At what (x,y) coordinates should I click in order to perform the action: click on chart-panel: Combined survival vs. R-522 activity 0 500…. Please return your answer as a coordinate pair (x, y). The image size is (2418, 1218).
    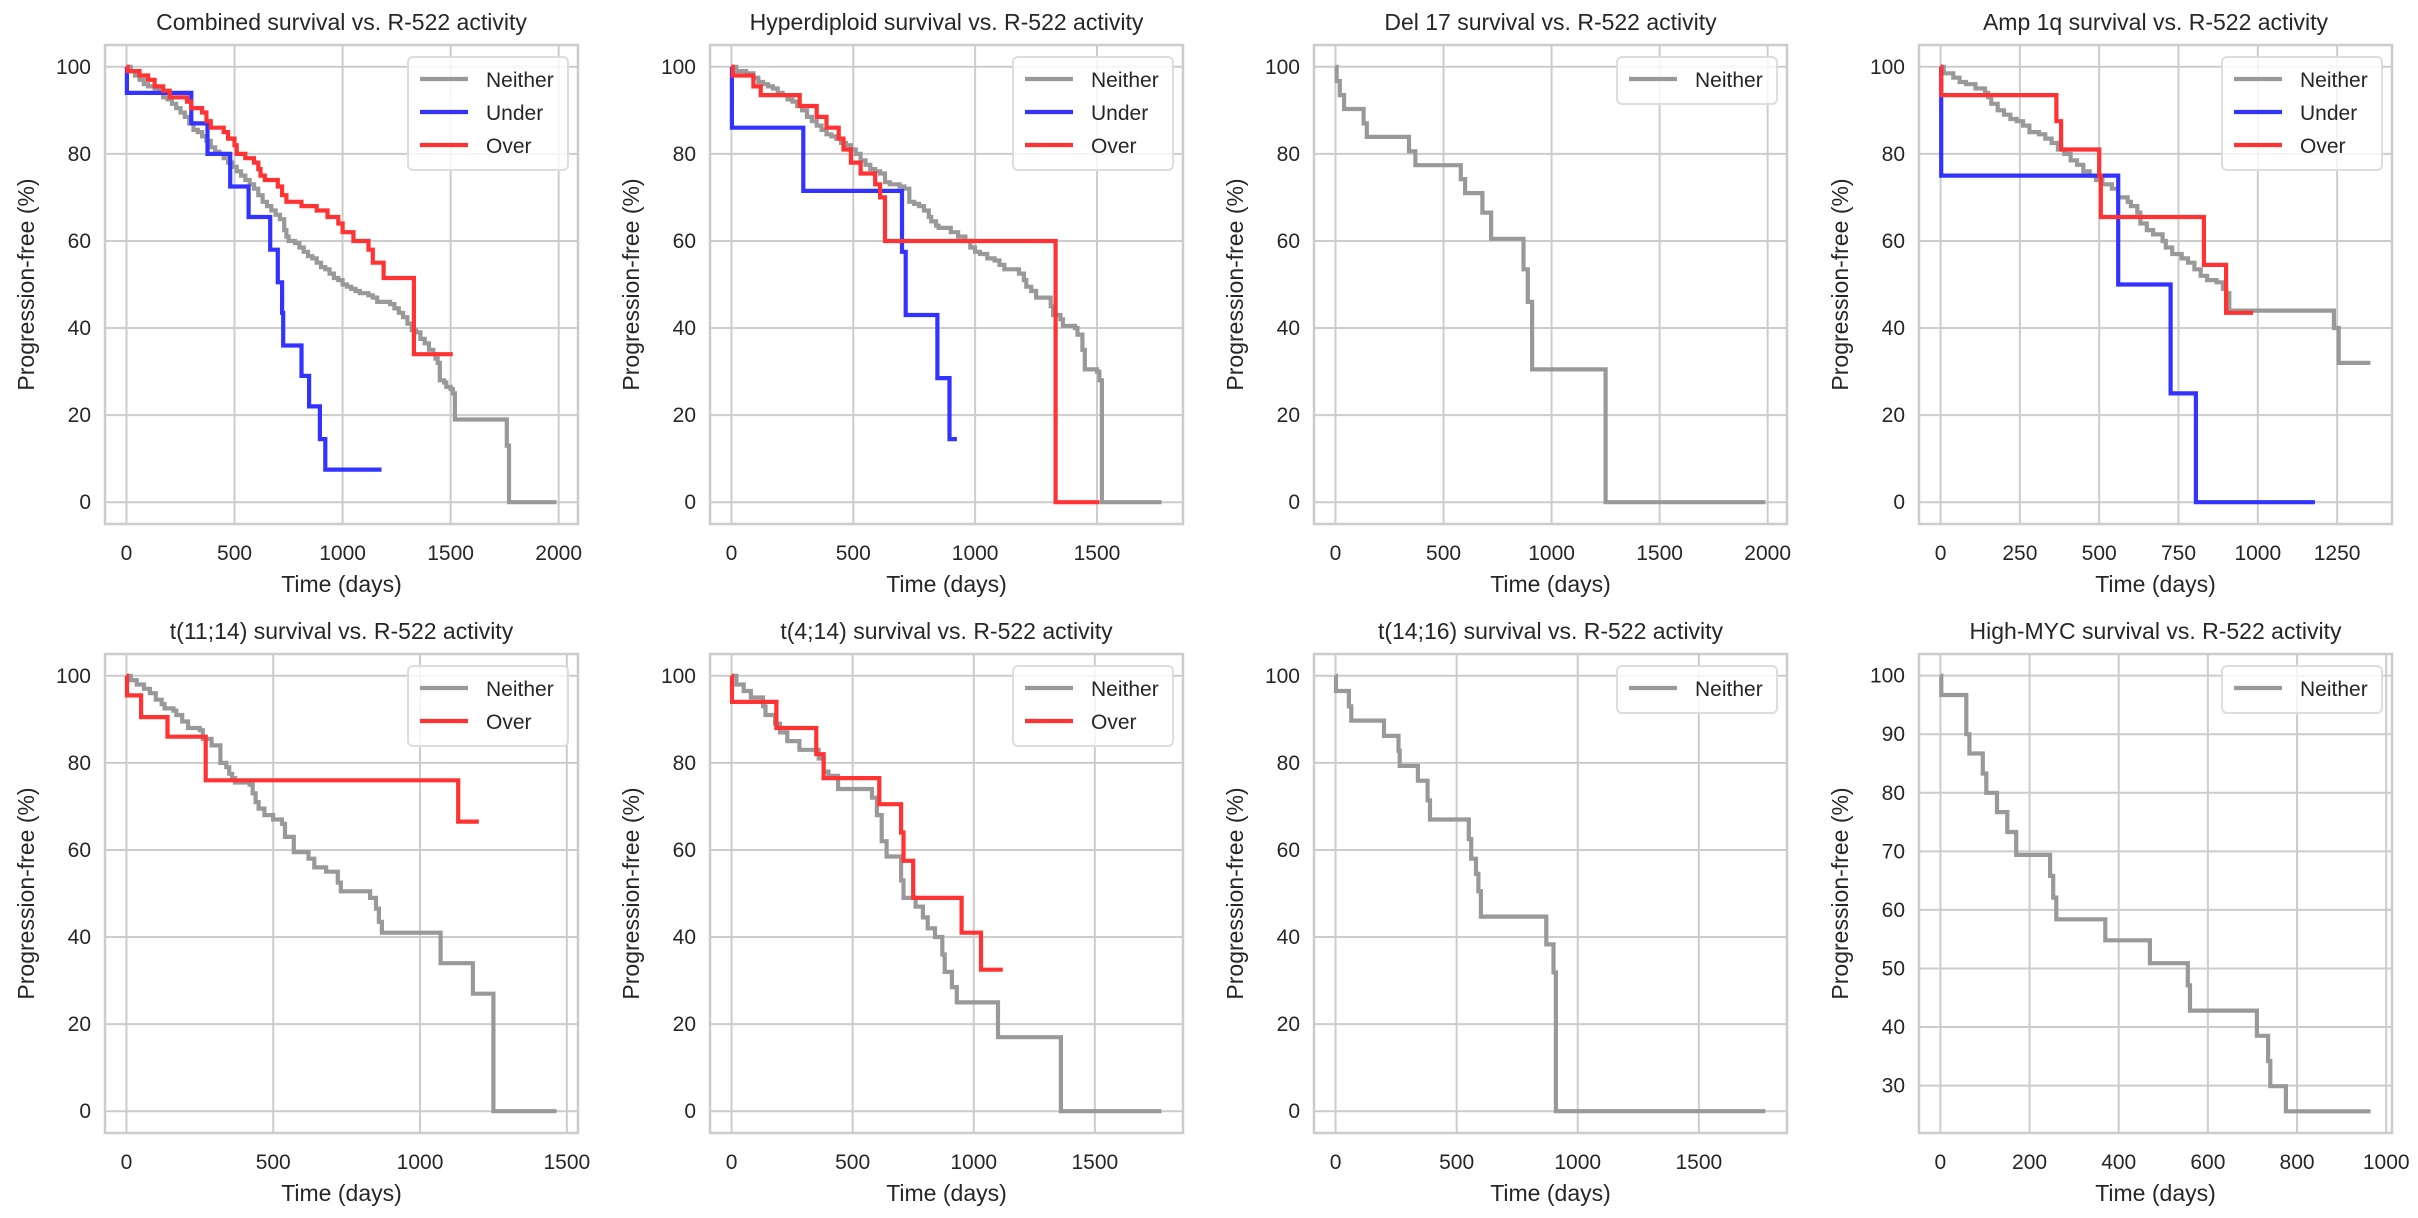
    Looking at the image, I should click on (302, 304).